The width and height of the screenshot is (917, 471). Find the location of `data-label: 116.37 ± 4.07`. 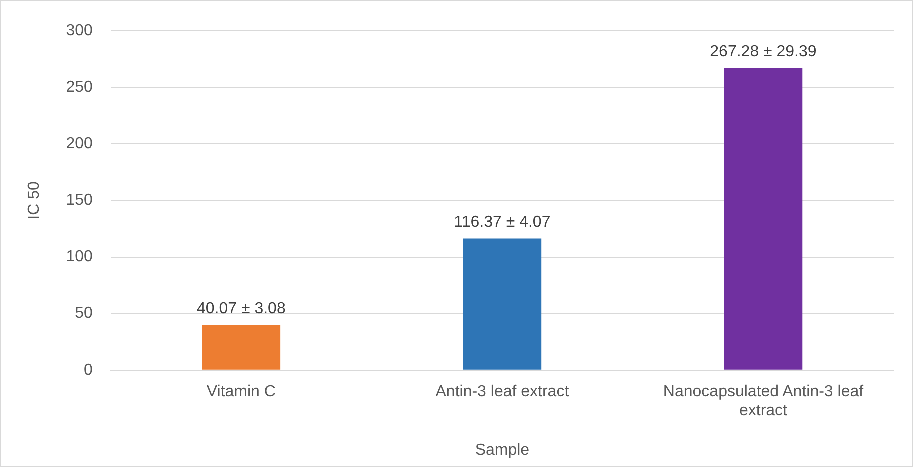

data-label: 116.37 ± 4.07 is located at coordinates (502, 223).